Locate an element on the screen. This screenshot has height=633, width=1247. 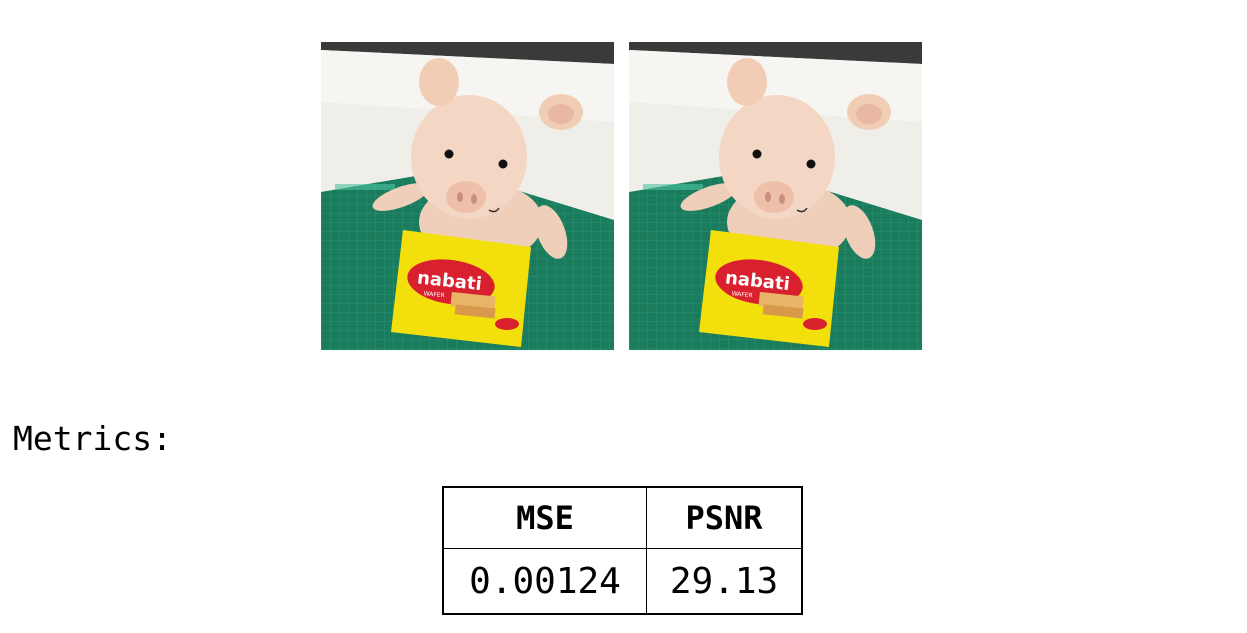
reconstructed-photo: nabati WAFER is located at coordinates (775, 196).